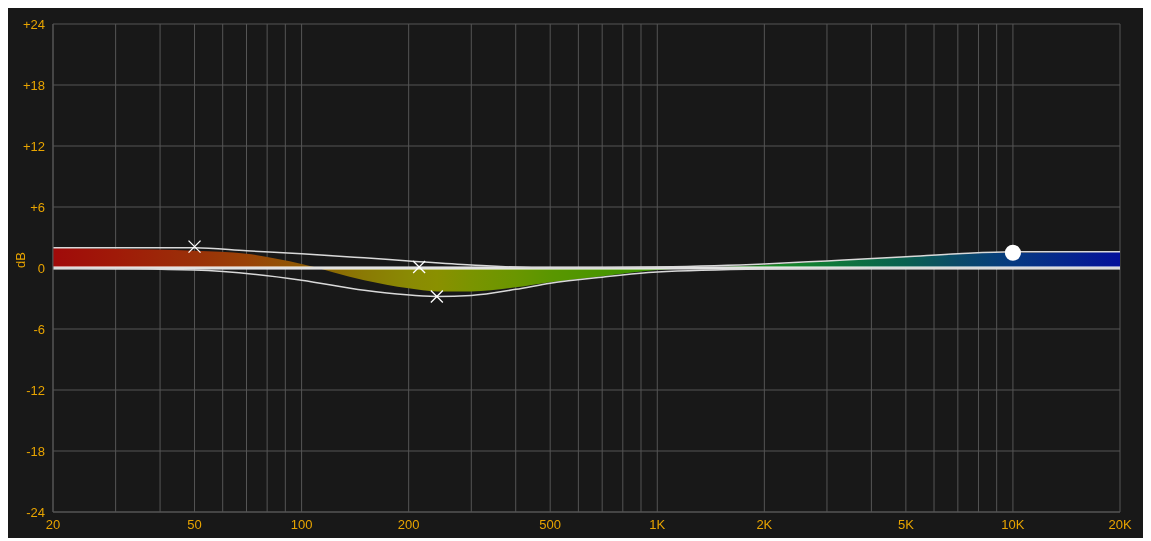  What do you see at coordinates (35, 451) in the screenshot?
I see `y-tick-label: -18` at bounding box center [35, 451].